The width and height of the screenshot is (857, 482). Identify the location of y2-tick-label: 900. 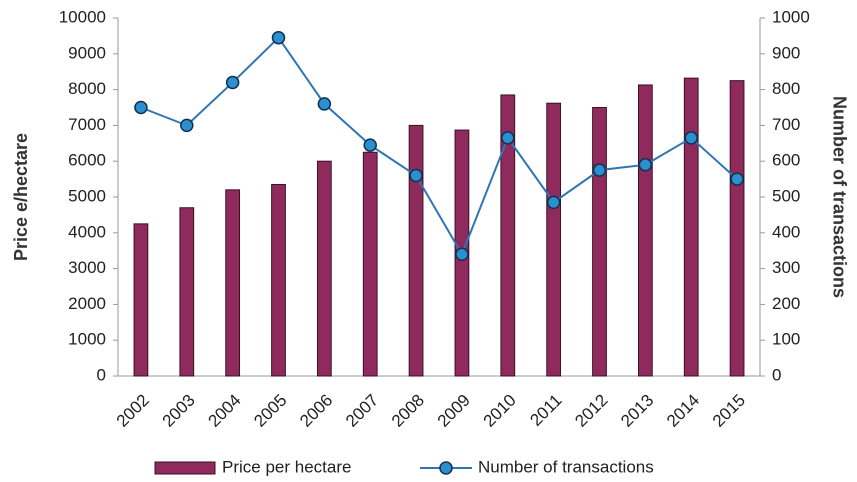
(786, 52).